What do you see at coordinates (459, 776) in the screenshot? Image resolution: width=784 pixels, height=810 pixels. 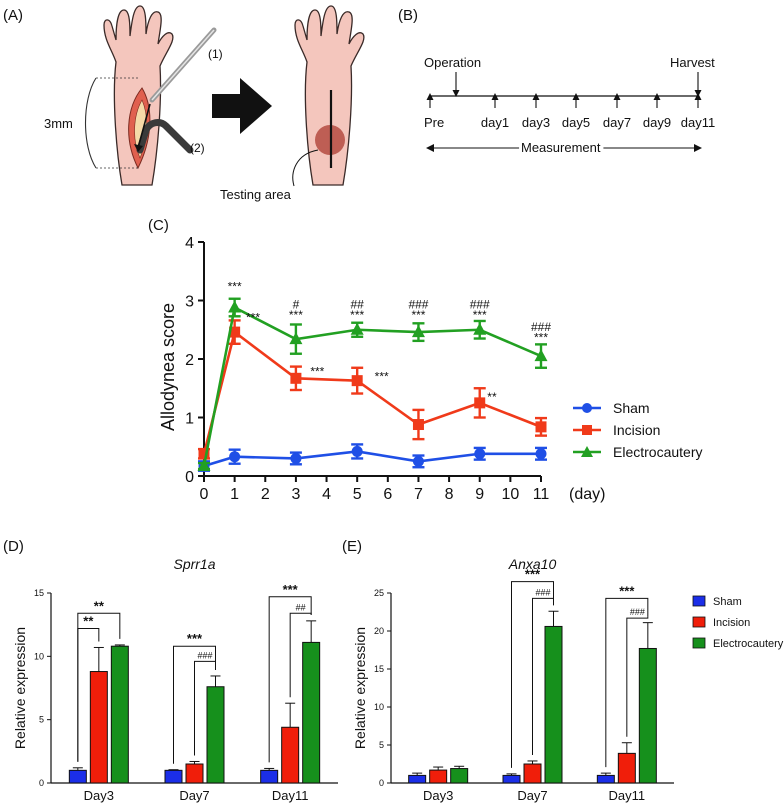 I see `e-bar-day3-electrocautery` at bounding box center [459, 776].